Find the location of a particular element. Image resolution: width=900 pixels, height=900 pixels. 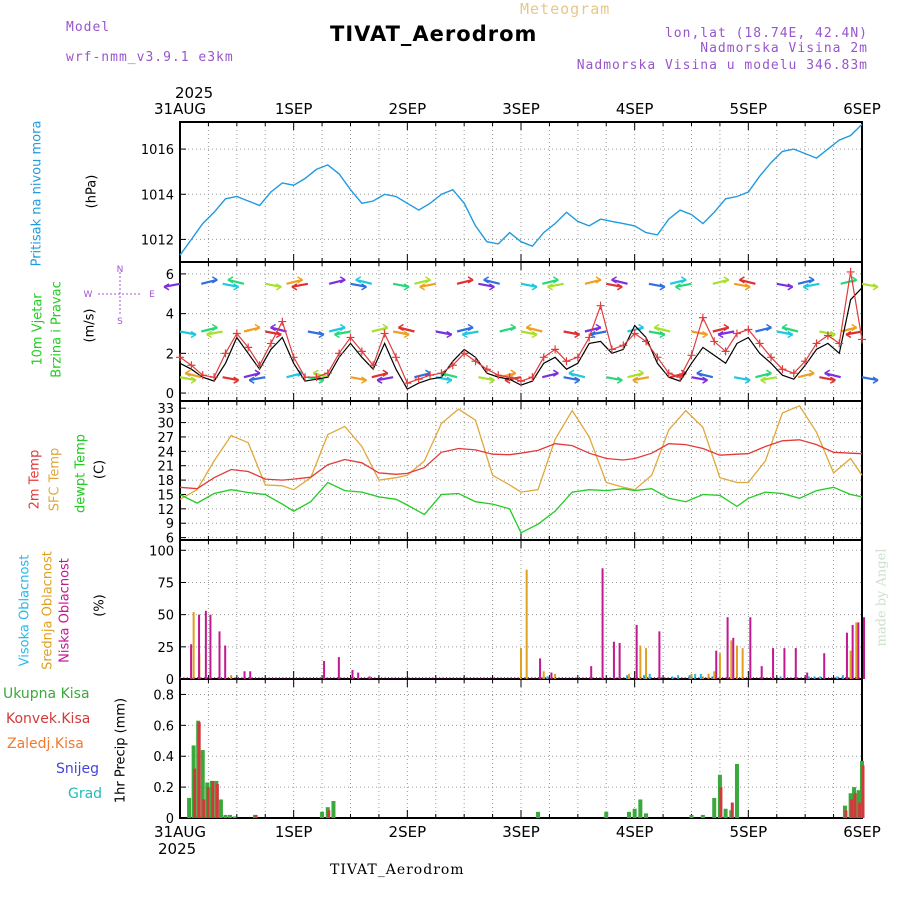

station-title: TIVAT_Aerodrom is located at coordinates (434, 34).